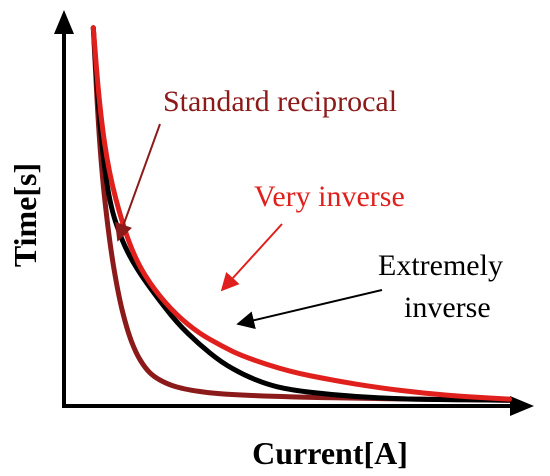 The width and height of the screenshot is (550, 476). Describe the element at coordinates (522, 406) in the screenshot. I see `x-axis-arrowhead` at that location.